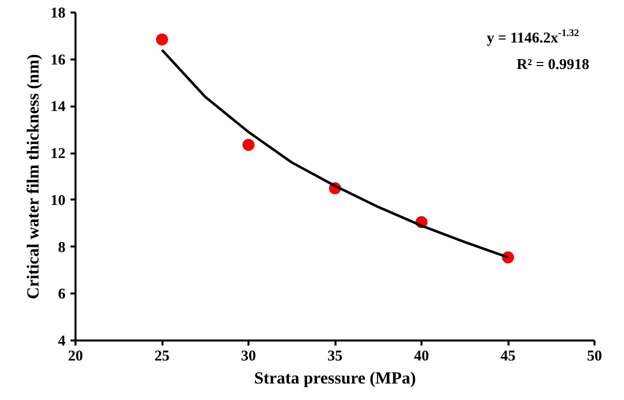 This screenshot has width=624, height=400. Describe the element at coordinates (335, 356) in the screenshot. I see `x-tick-label: 35` at that location.